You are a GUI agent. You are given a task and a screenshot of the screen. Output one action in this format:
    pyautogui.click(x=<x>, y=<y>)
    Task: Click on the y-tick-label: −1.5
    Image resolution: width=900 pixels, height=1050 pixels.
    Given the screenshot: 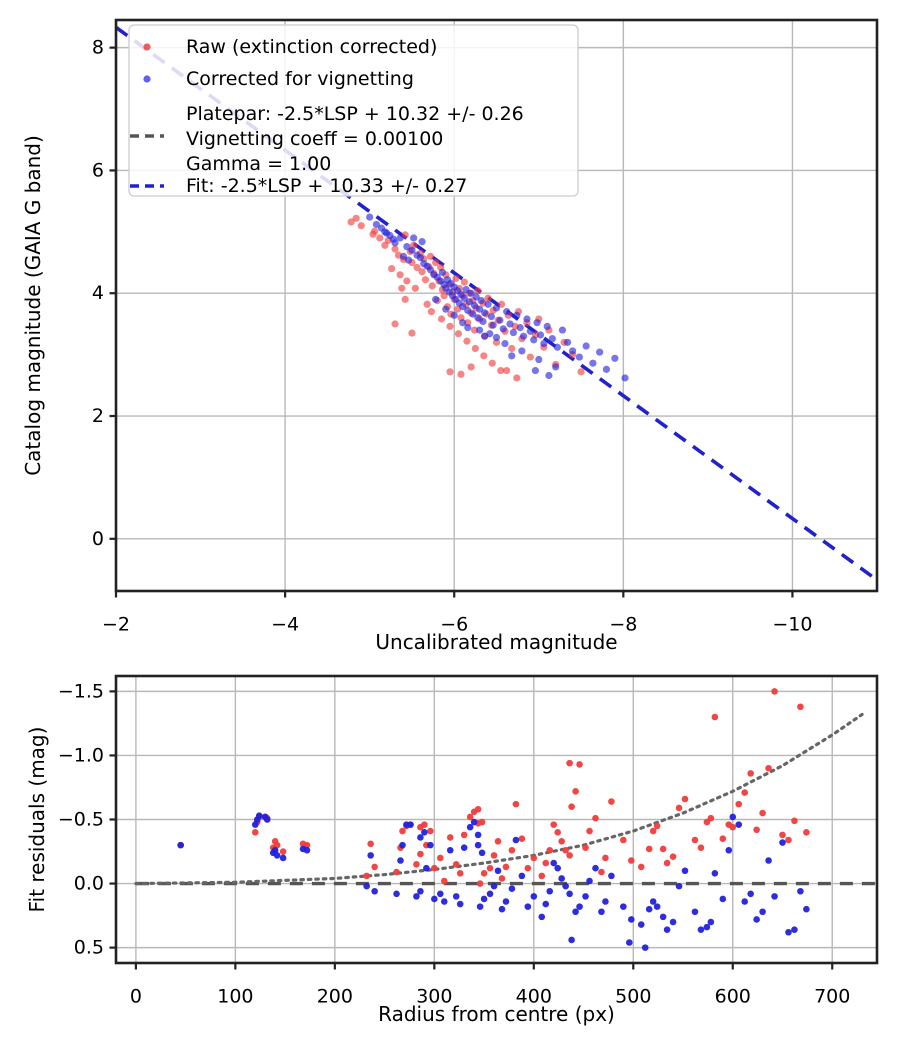 What is the action you would take?
    pyautogui.click(x=81, y=691)
    